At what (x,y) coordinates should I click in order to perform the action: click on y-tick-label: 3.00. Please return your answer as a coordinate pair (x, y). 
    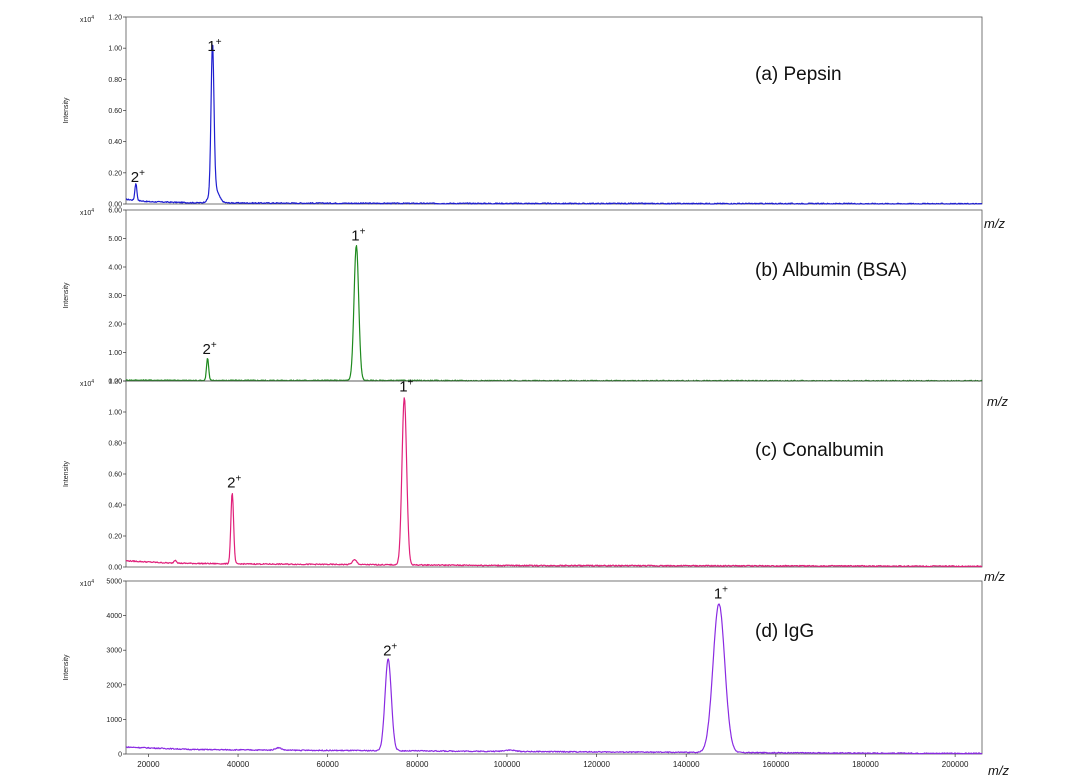
    Looking at the image, I should click on (115, 296).